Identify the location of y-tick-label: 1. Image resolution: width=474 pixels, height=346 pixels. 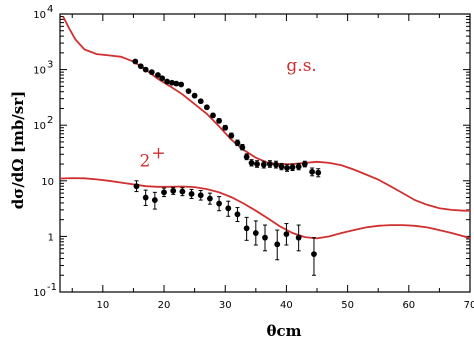
(51, 237).